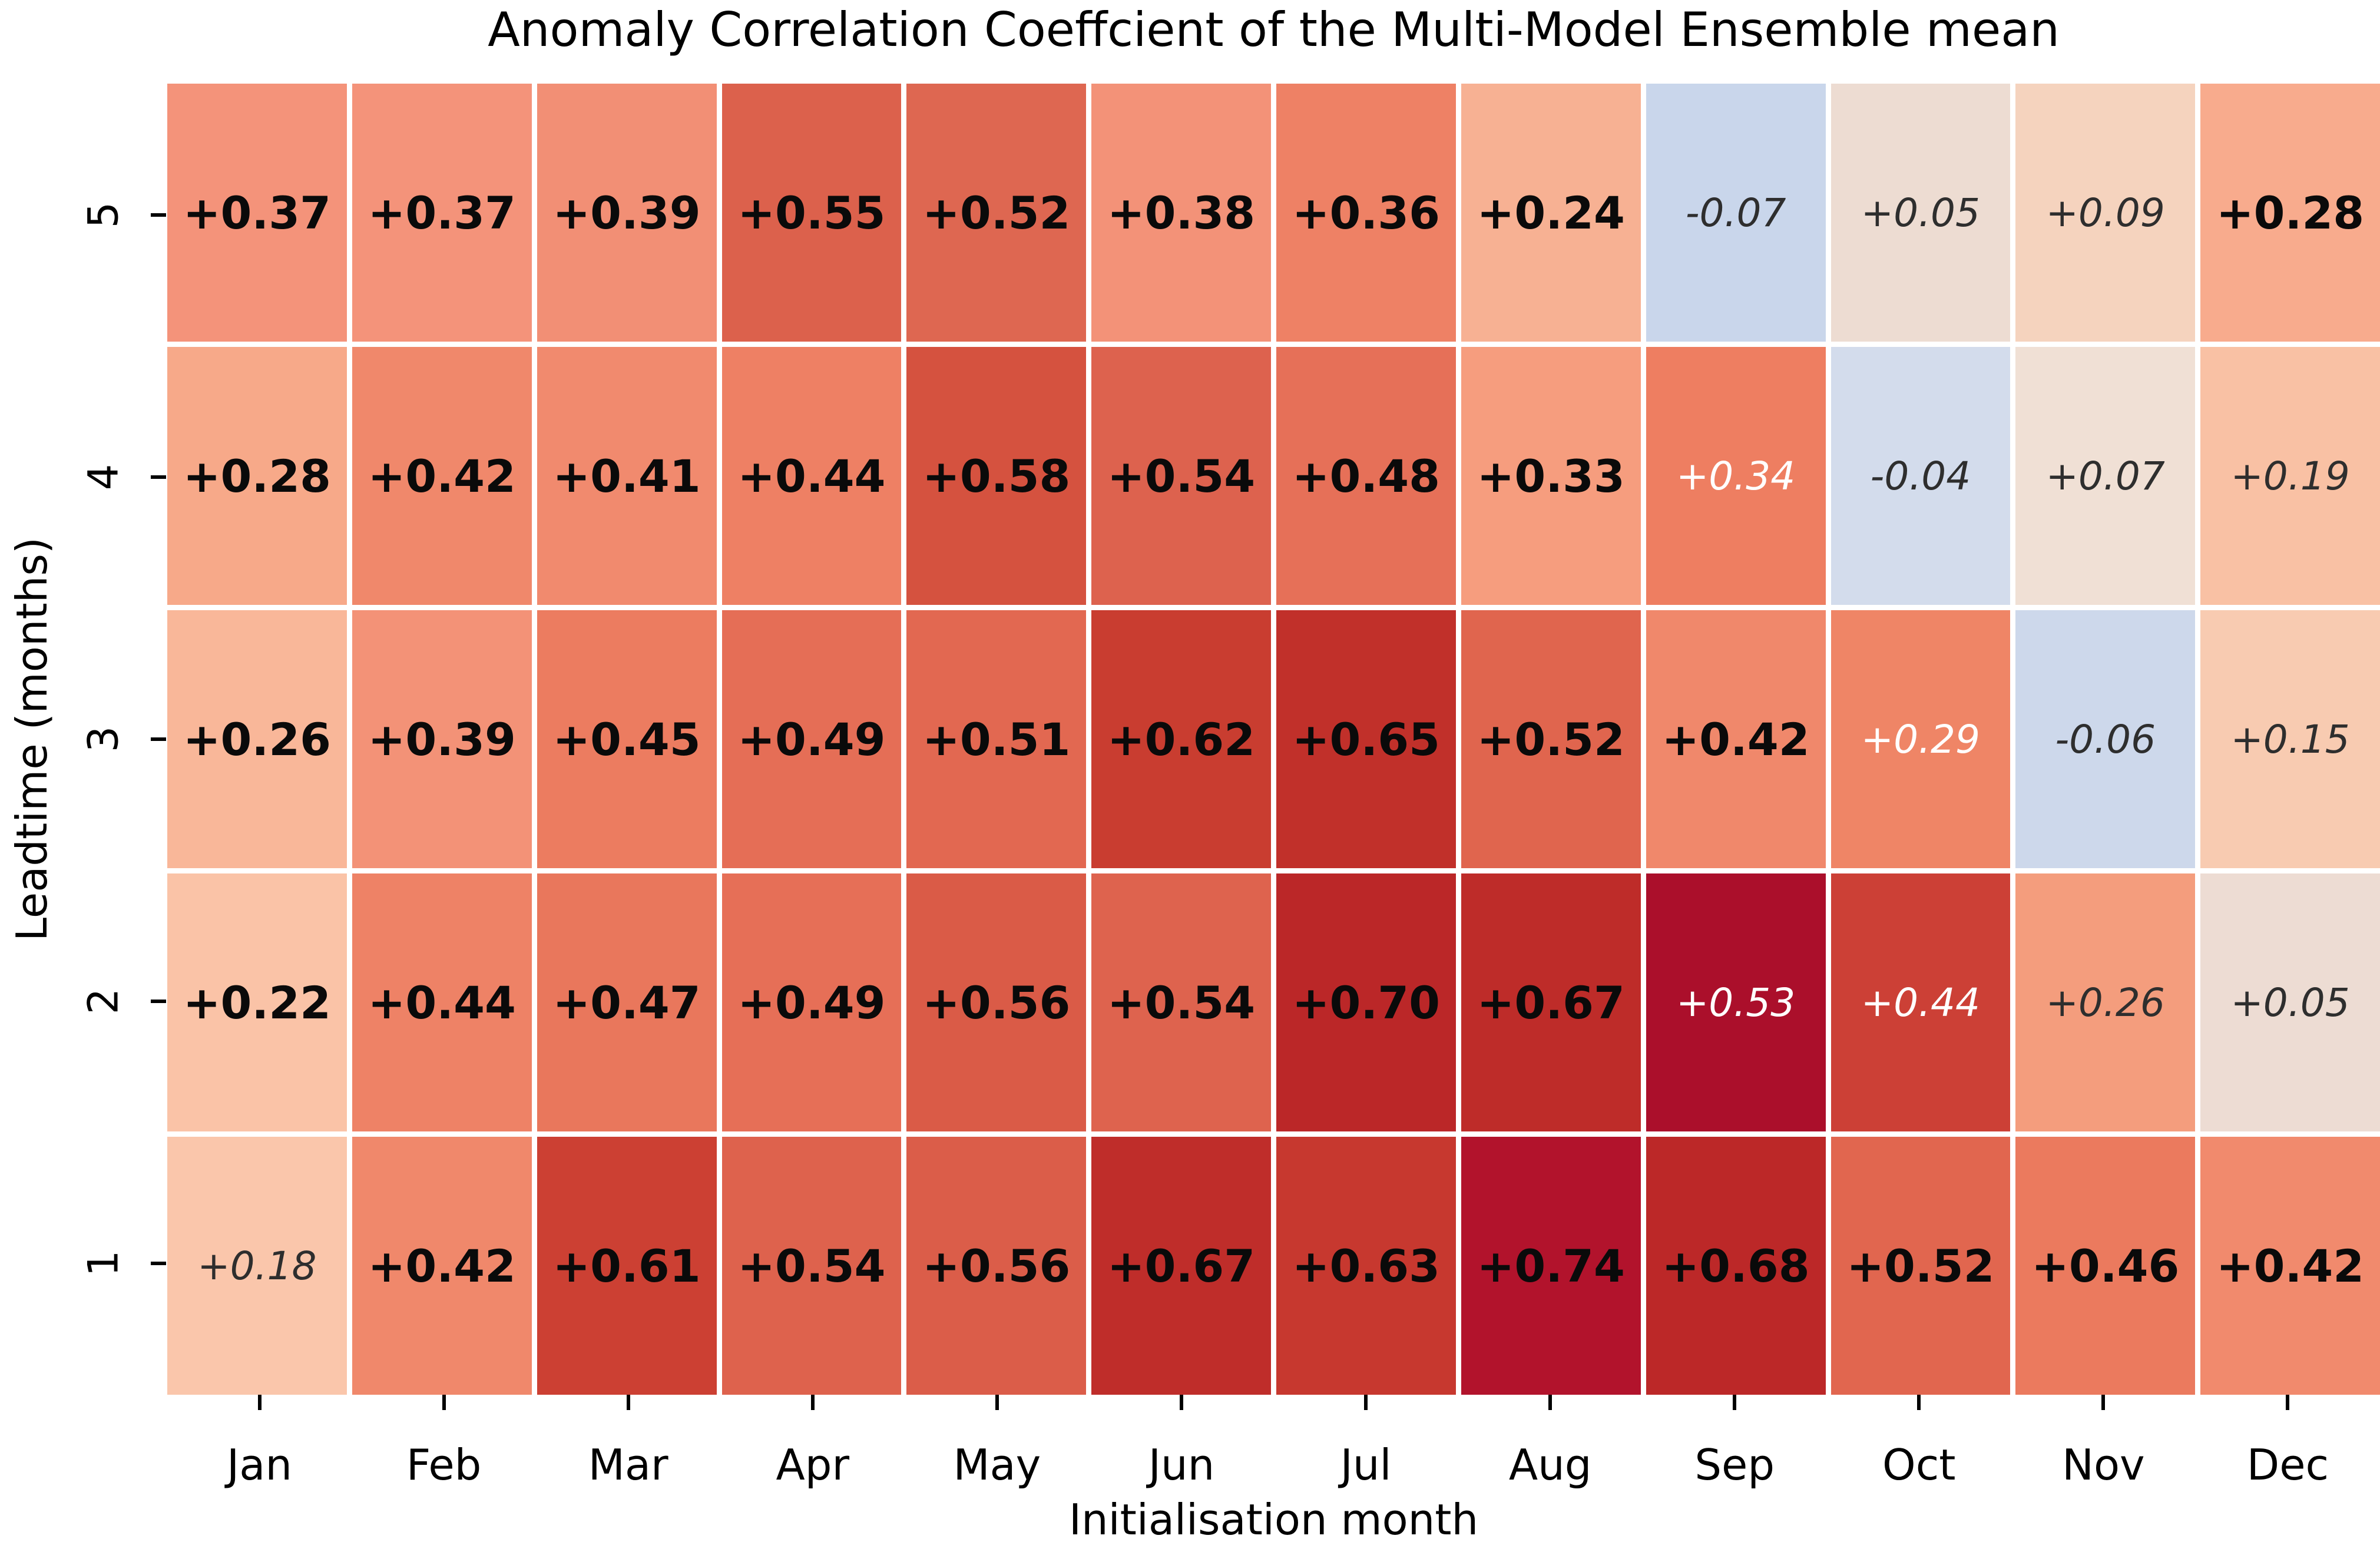 The height and width of the screenshot is (1552, 2380). I want to click on cell-value: +0.47, so click(626, 1002).